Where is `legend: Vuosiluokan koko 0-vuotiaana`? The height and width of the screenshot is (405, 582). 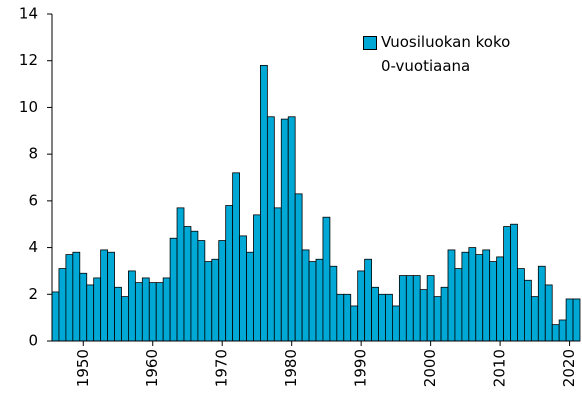
legend: Vuosiluokan koko 0-vuotiaana is located at coordinates (443, 54).